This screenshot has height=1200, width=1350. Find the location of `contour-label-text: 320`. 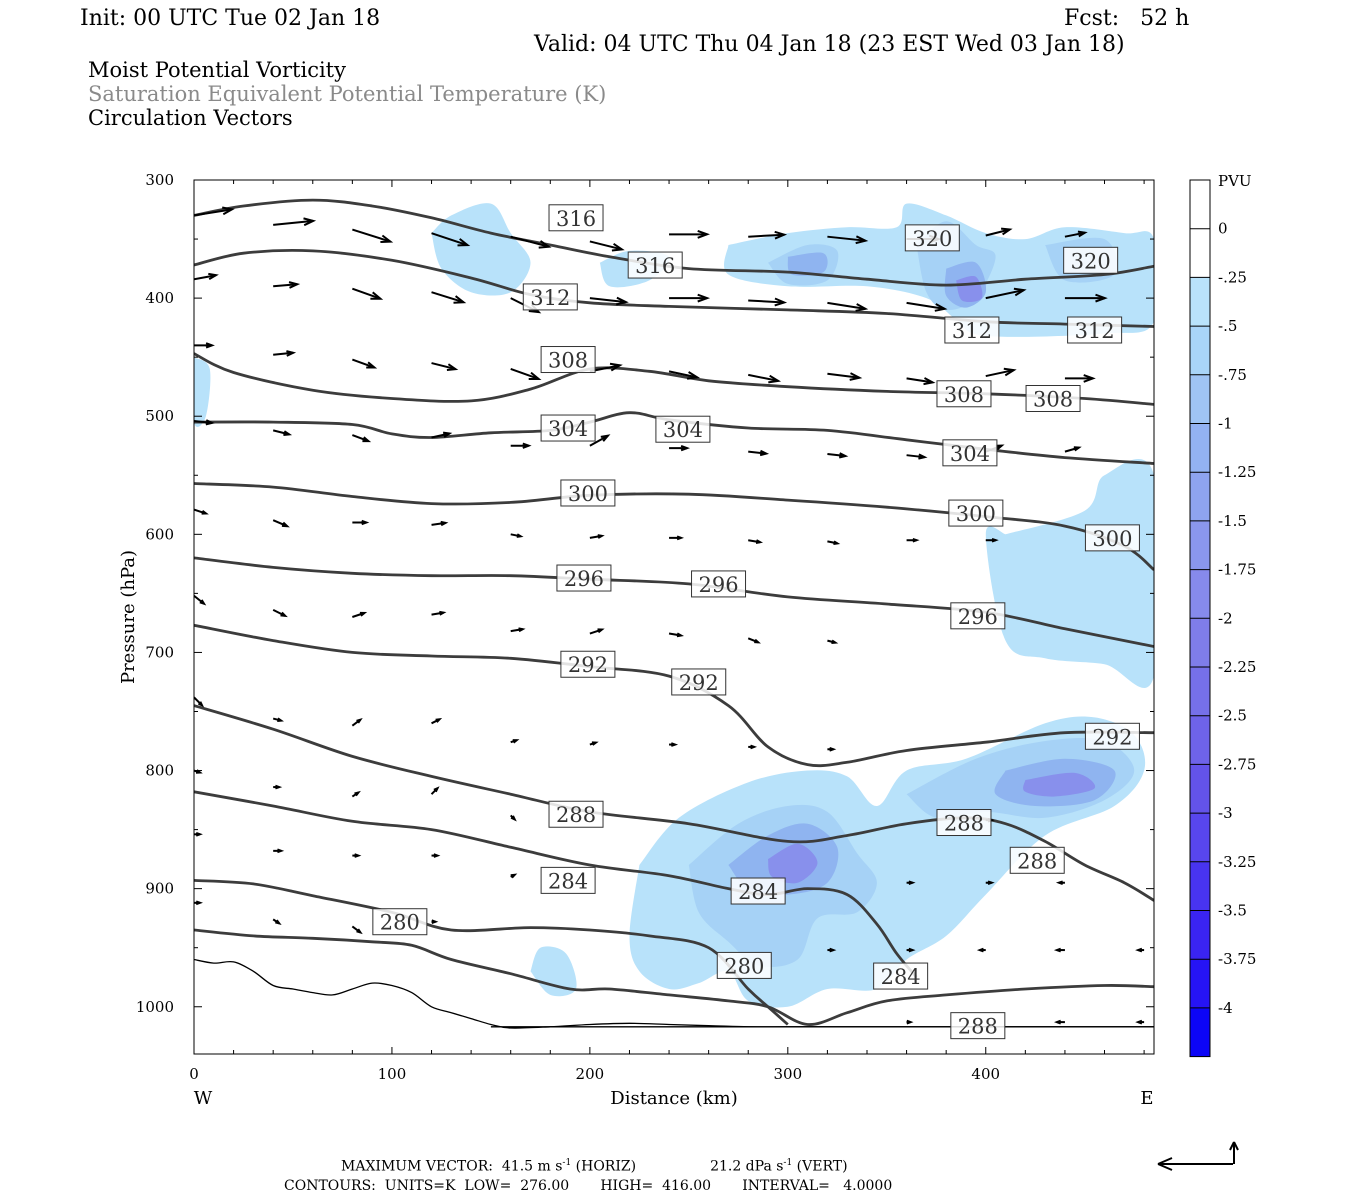

contour-label-text: 320 is located at coordinates (932, 239).